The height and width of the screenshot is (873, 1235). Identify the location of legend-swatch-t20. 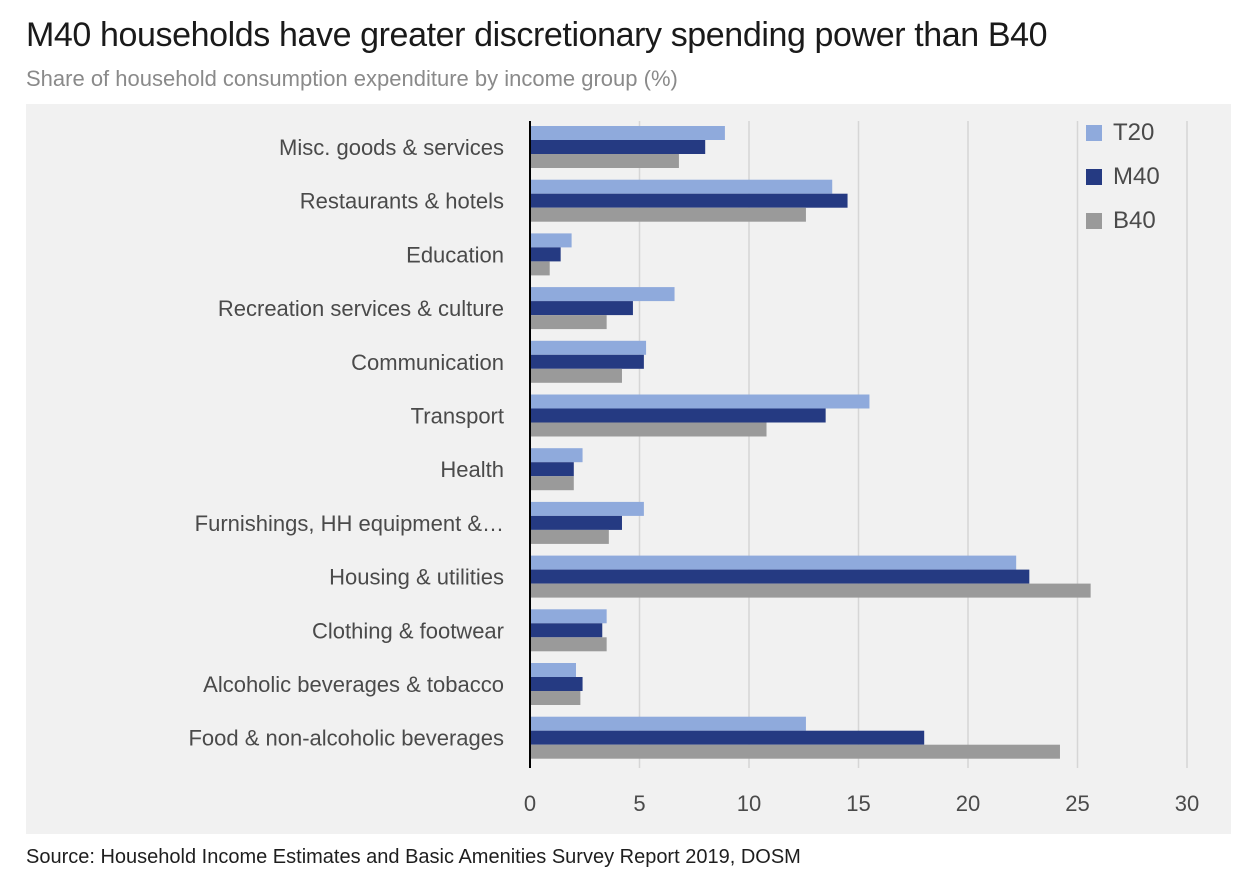
(1094, 133).